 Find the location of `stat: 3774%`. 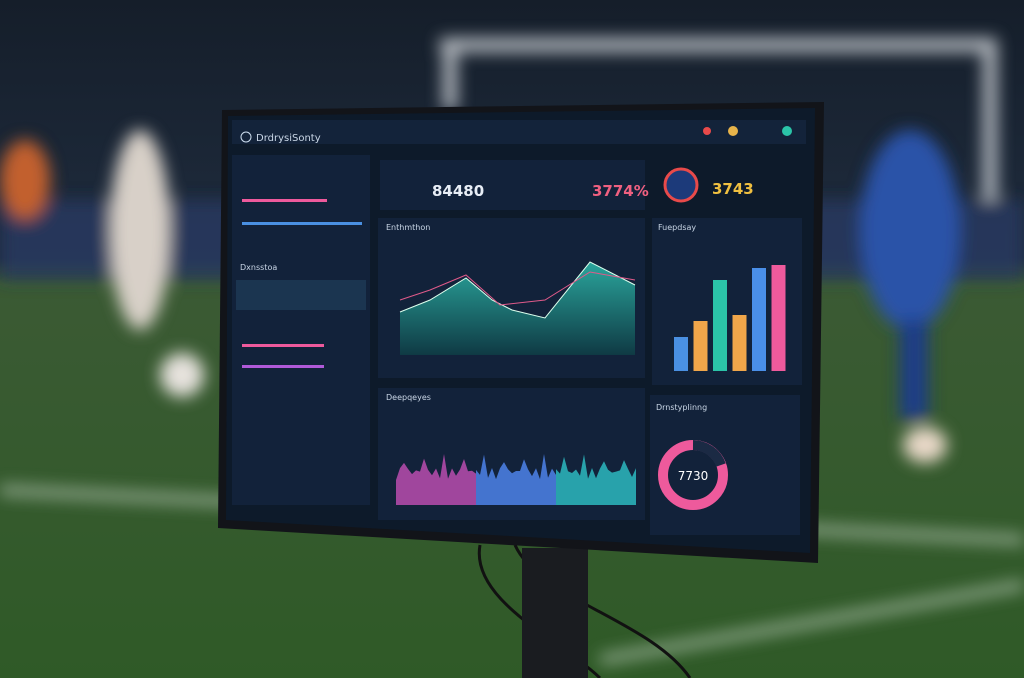

stat: 3774% is located at coordinates (620, 191).